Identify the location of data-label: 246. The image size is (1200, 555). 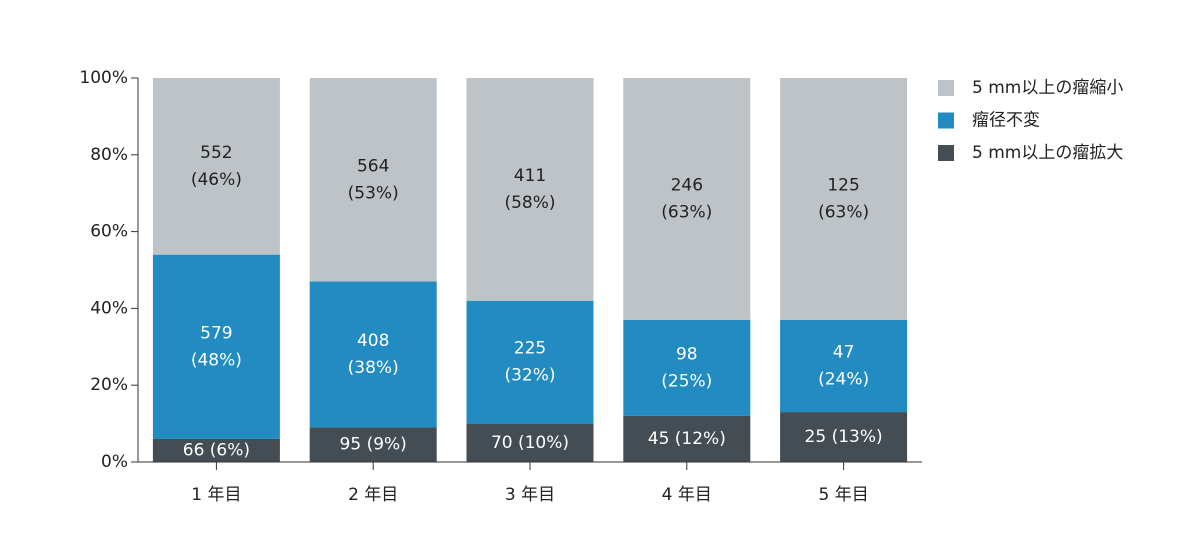
(687, 185).